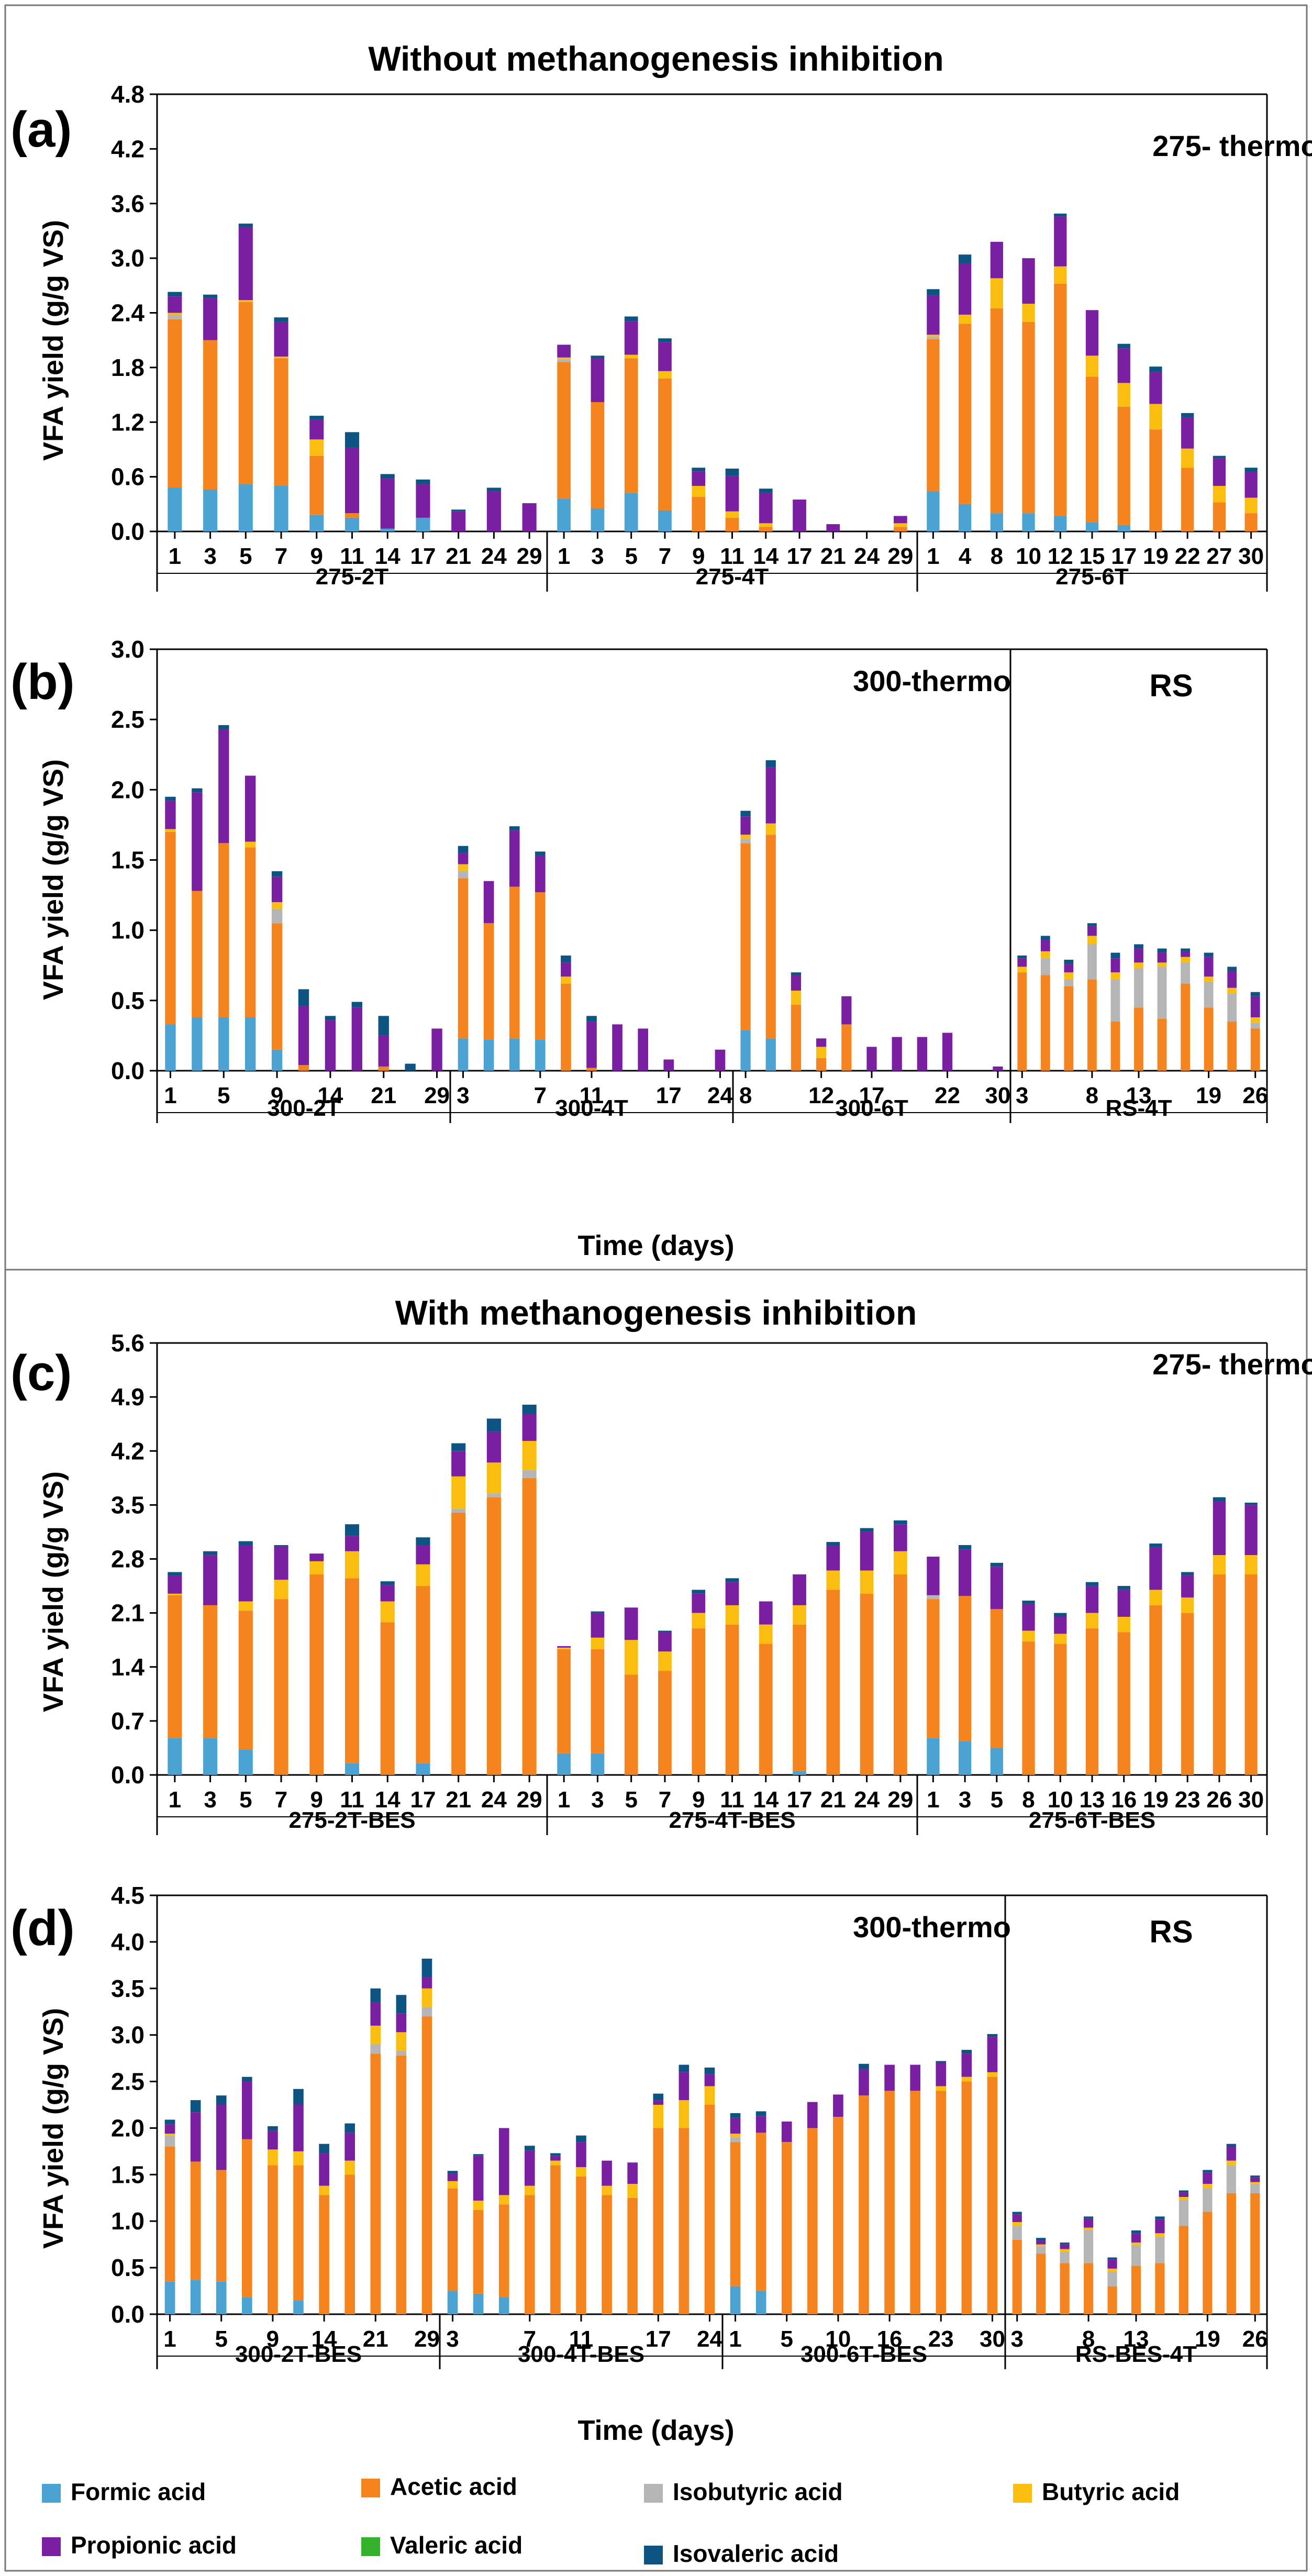 This screenshot has height=2576, width=1312. I want to click on group-label: 300-6T, so click(871, 1108).